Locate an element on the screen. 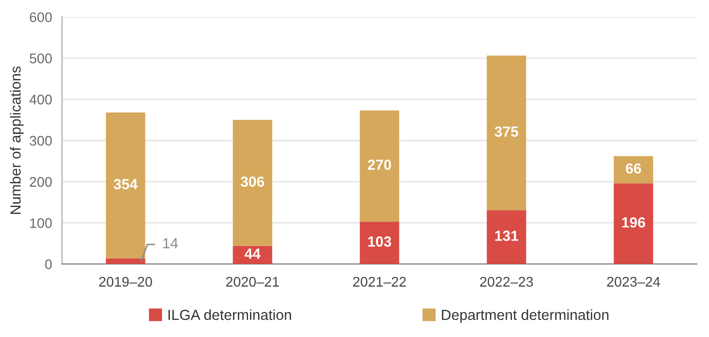  y-tick-label: 500 is located at coordinates (41, 58).